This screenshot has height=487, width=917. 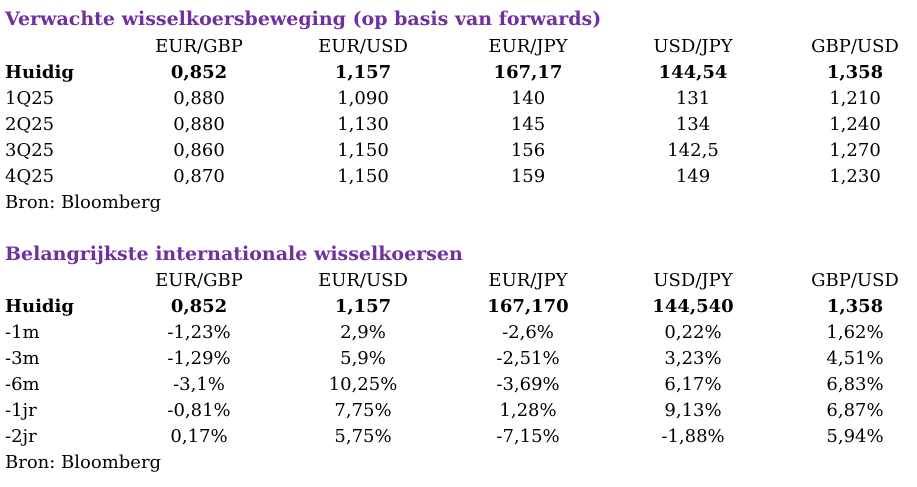 What do you see at coordinates (21, 436) in the screenshot?
I see `row-label: -2jr` at bounding box center [21, 436].